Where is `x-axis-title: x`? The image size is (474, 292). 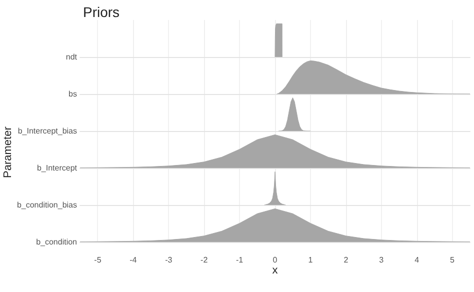
x-axis-title: x is located at coordinates (275, 270).